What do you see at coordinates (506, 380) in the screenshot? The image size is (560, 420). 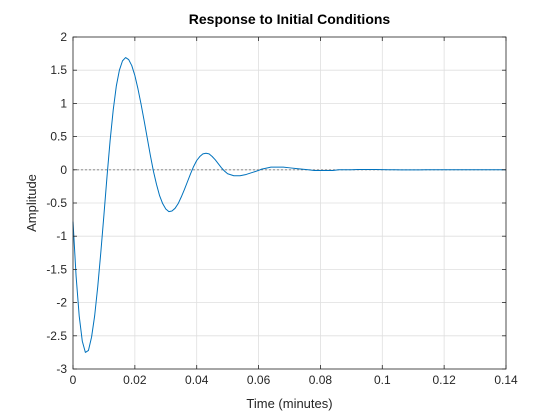 I see `x-tick-label: 0.14` at bounding box center [506, 380].